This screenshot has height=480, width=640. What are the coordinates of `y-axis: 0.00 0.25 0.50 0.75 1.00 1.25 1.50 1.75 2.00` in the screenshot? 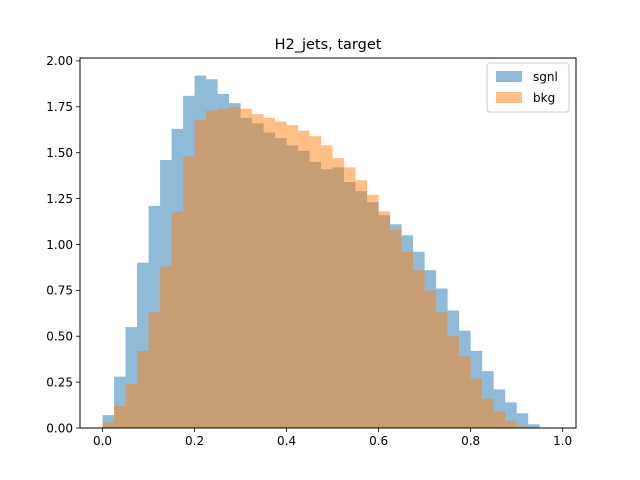 It's located at (63, 244).